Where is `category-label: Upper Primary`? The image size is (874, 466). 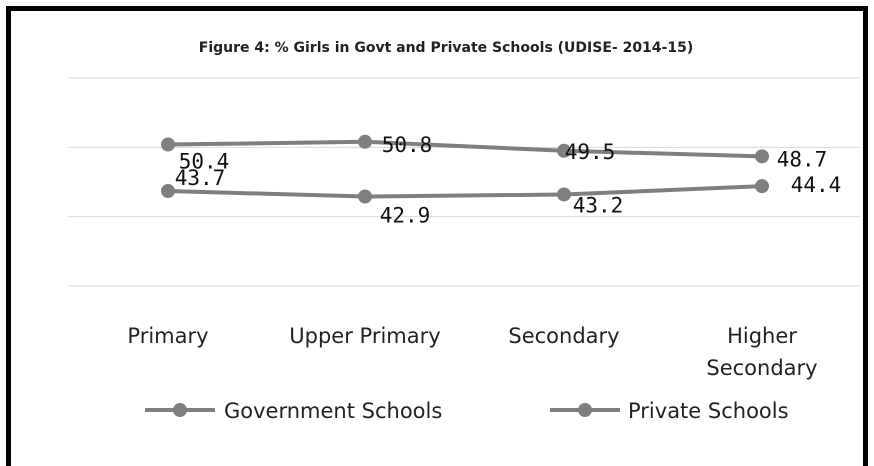 category-label: Upper Primary is located at coordinates (364, 336).